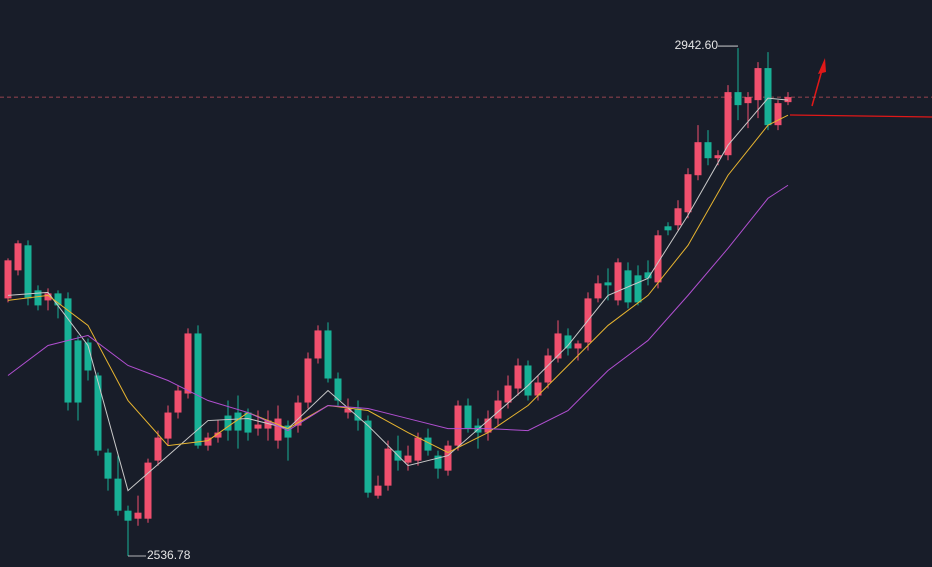 Image resolution: width=932 pixels, height=567 pixels. I want to click on trend-line, so click(860, 116).